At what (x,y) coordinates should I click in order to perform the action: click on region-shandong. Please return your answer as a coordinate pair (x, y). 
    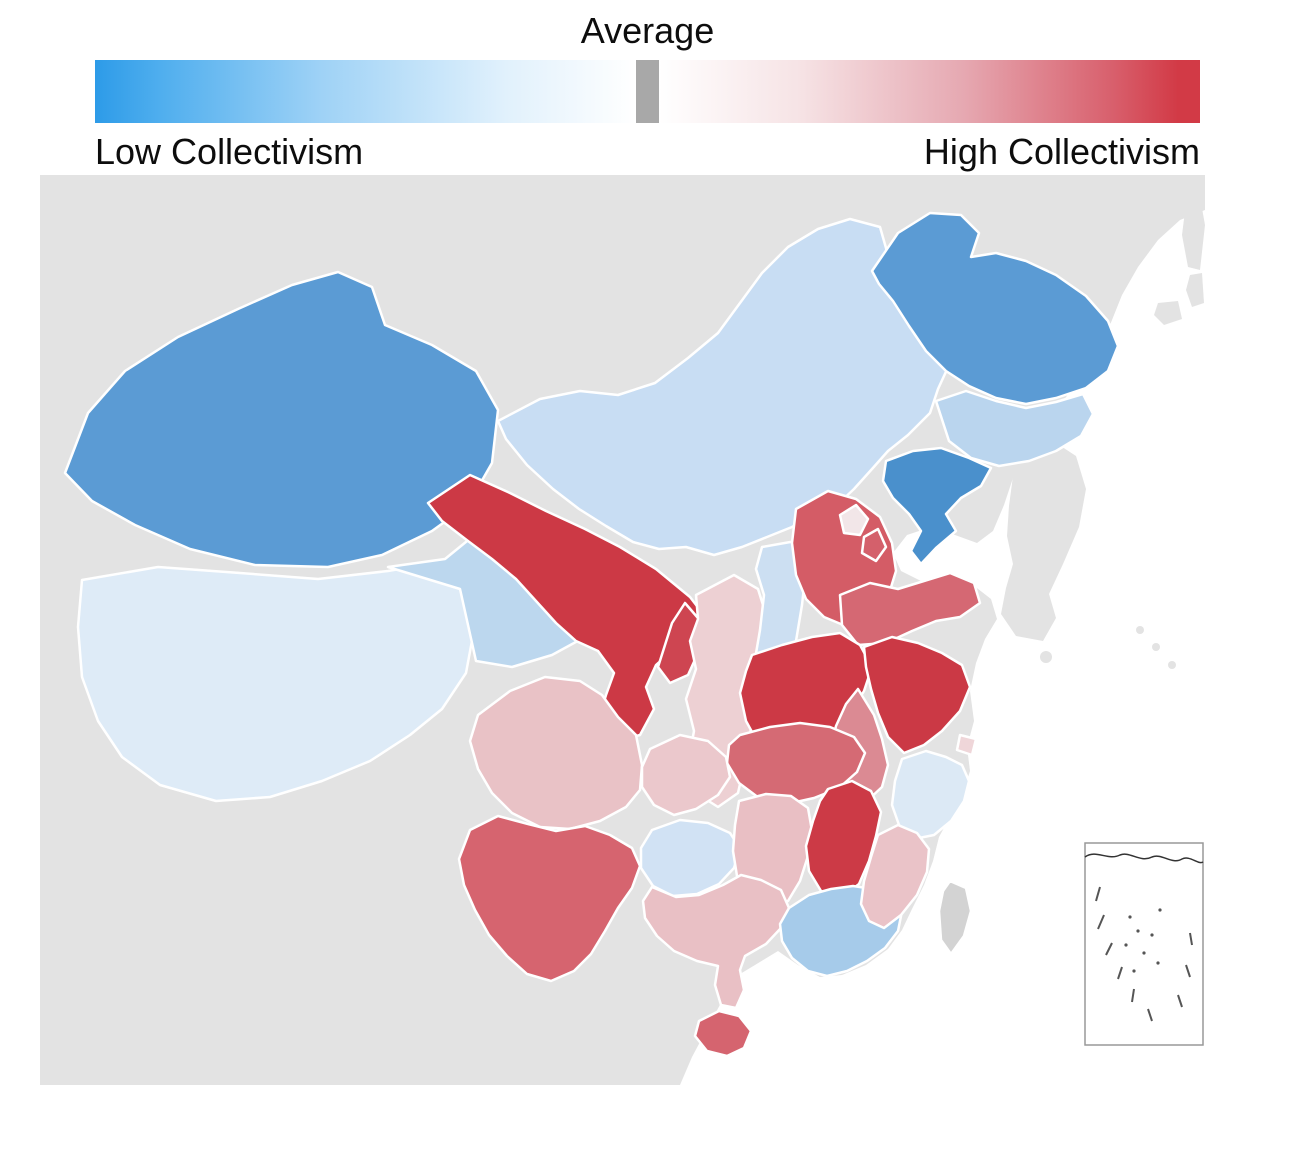
    Looking at the image, I should click on (910, 609).